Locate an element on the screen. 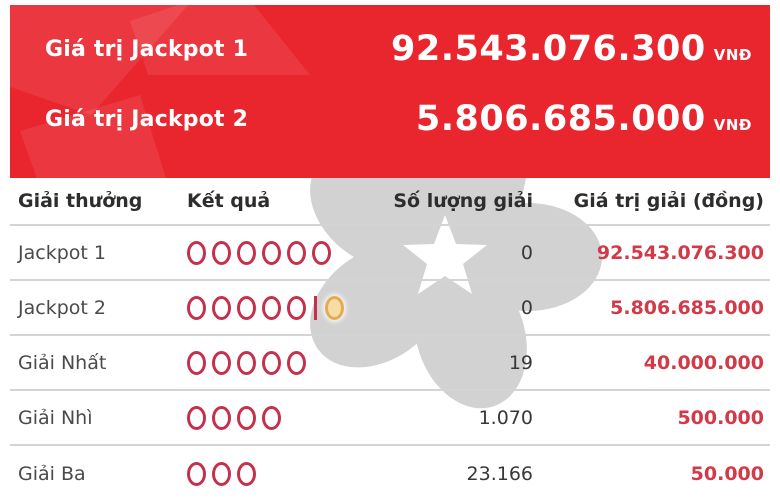 This screenshot has width=780, height=501. prize-label: Jackpot 2 is located at coordinates (62, 307).